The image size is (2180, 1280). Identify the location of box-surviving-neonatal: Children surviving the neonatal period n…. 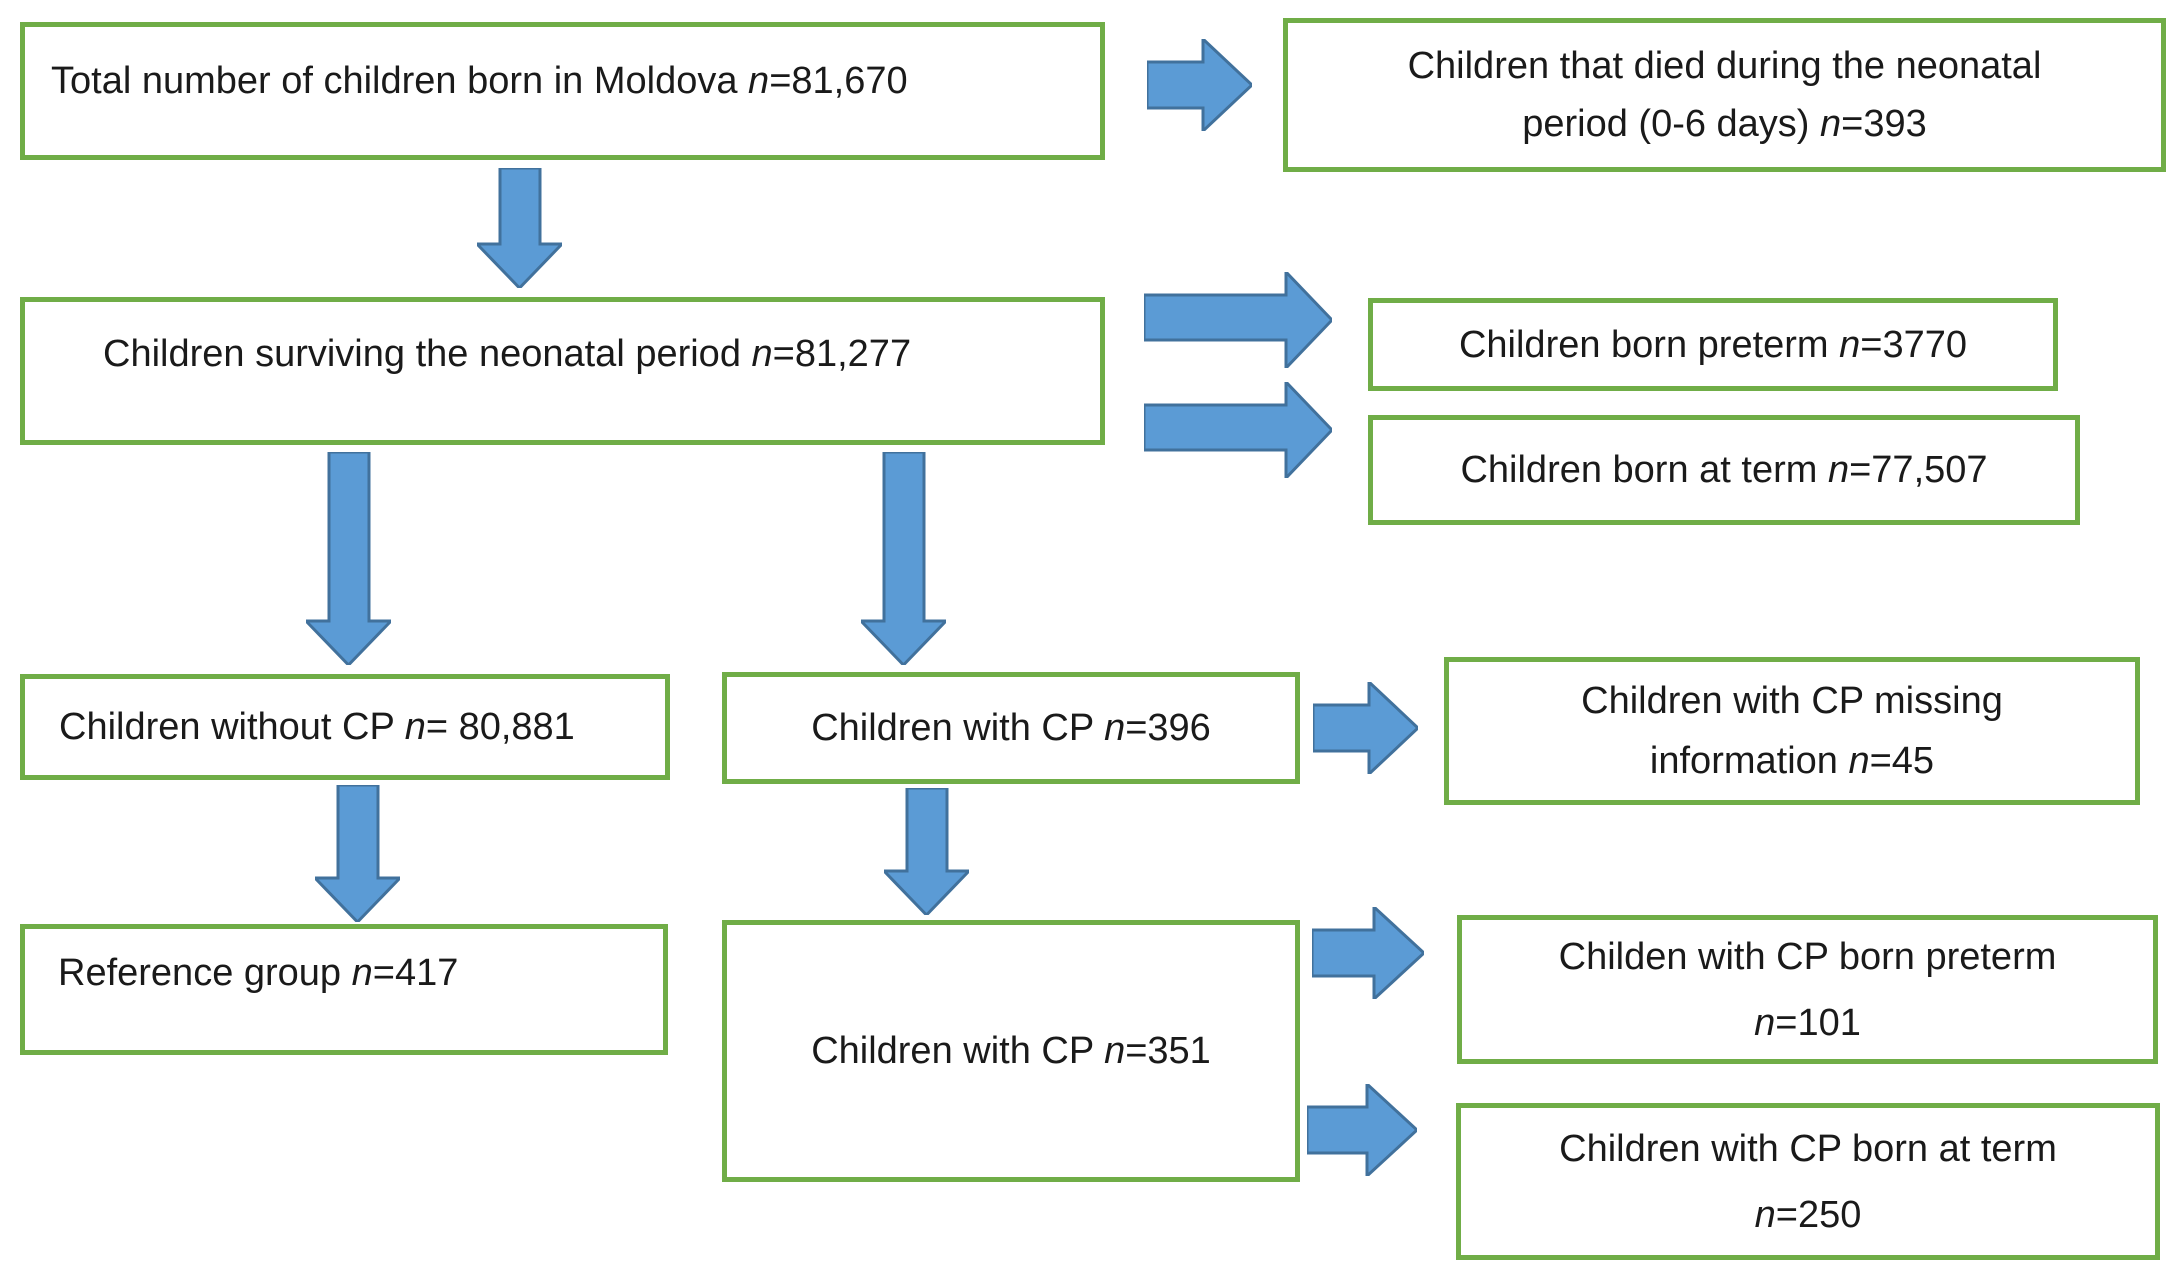
(562, 371).